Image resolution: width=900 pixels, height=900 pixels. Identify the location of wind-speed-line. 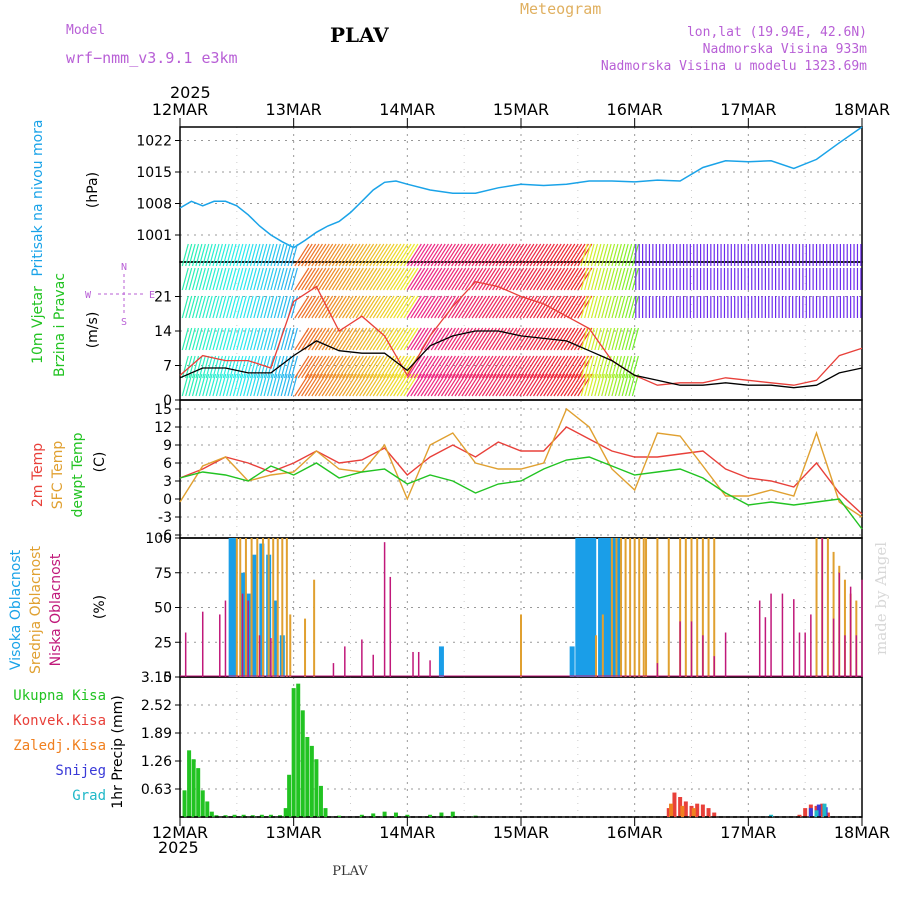
(521, 359).